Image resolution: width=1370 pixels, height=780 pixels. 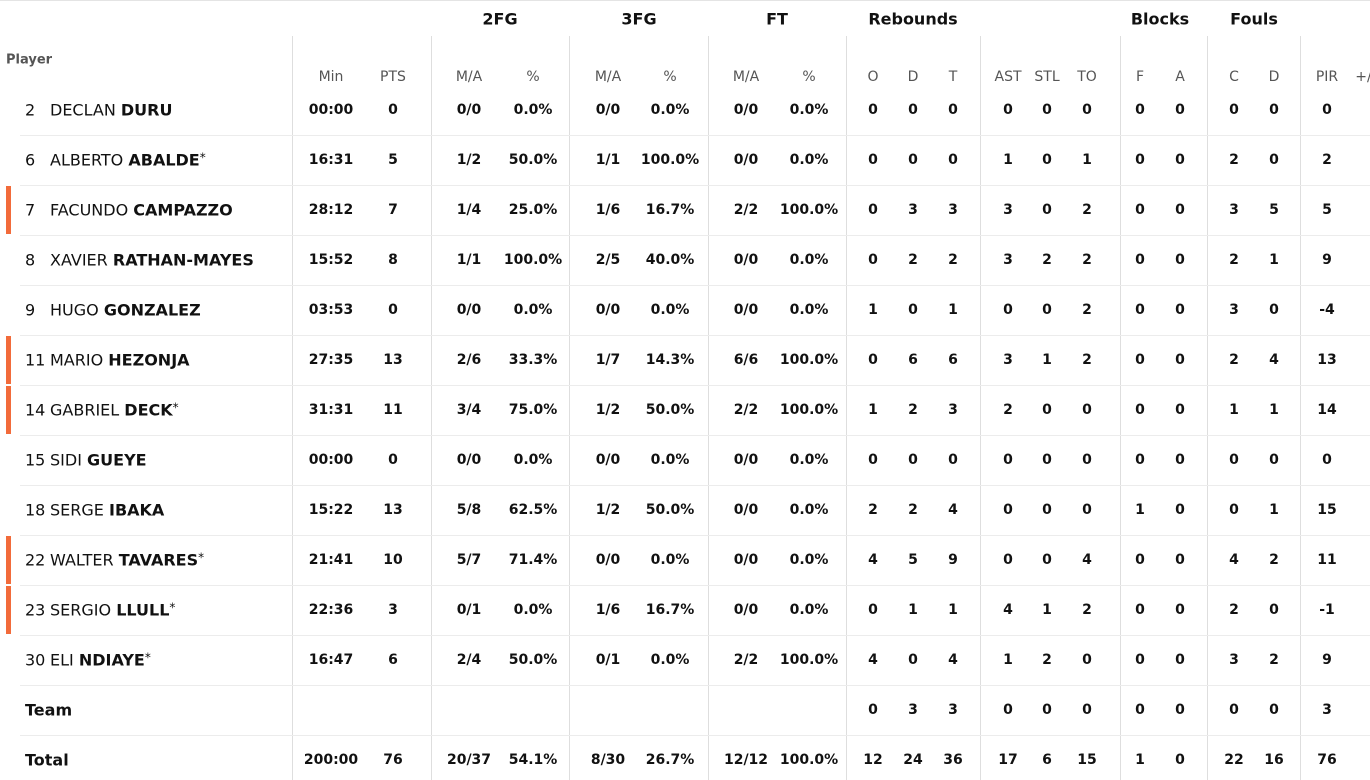 I want to click on total-label: Total, so click(x=47, y=760).